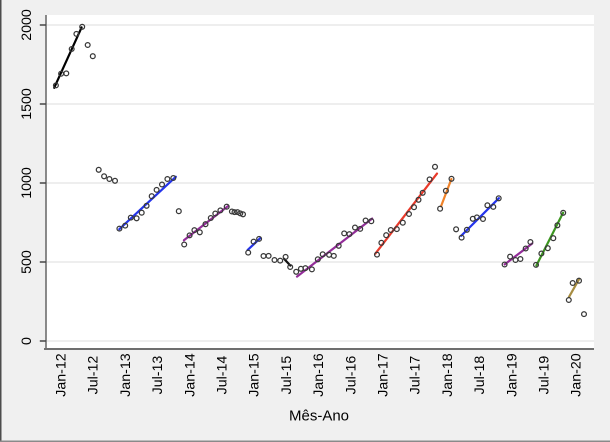 The image size is (610, 442). Describe the element at coordinates (126, 374) in the screenshot. I see `svg-text: Jan-13` at that location.